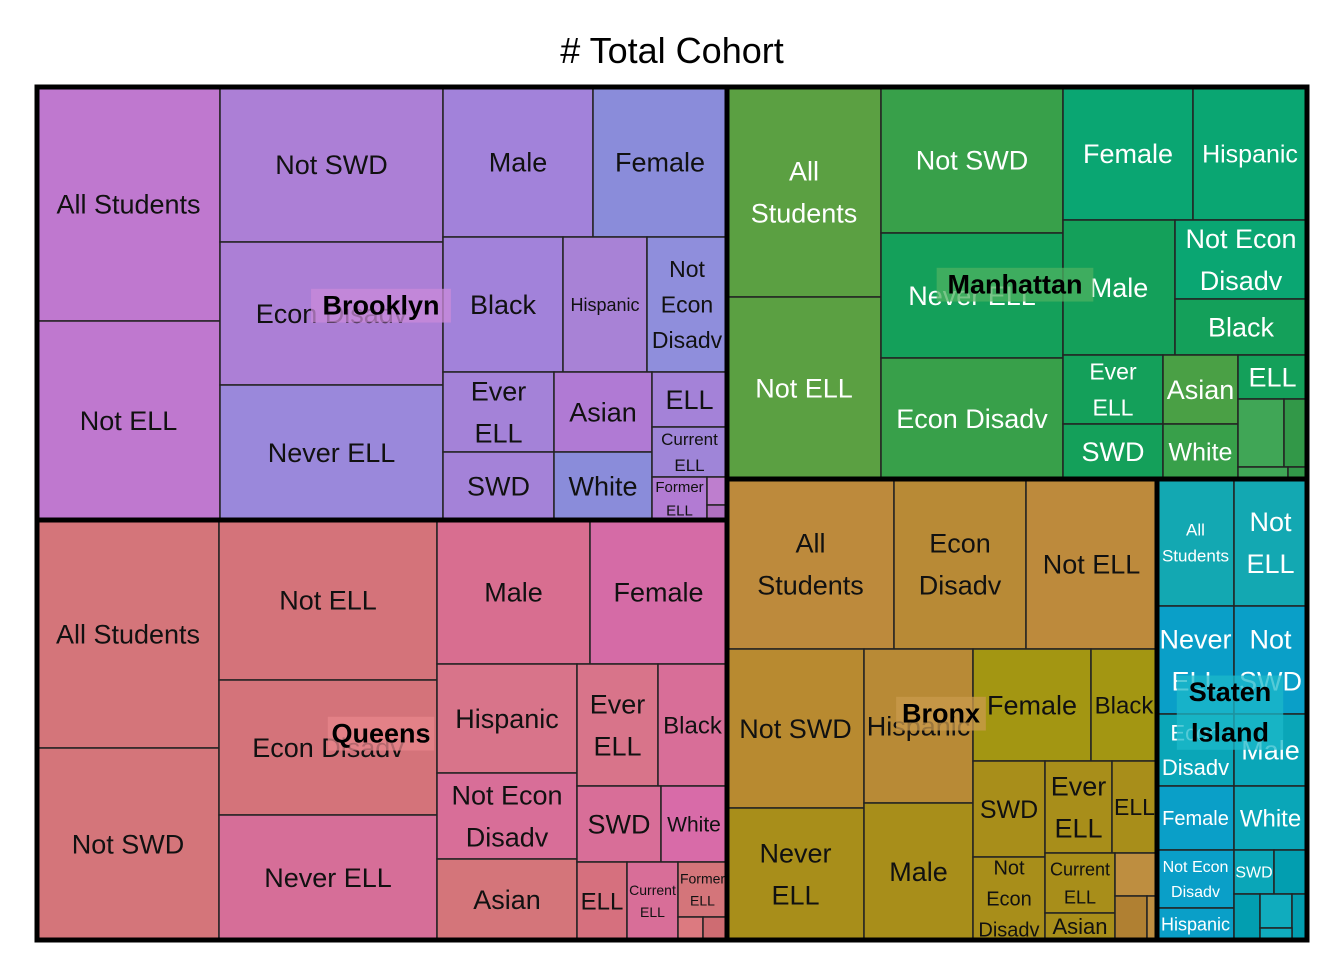  I want to click on tile-label-line: All Students, so click(128, 204).